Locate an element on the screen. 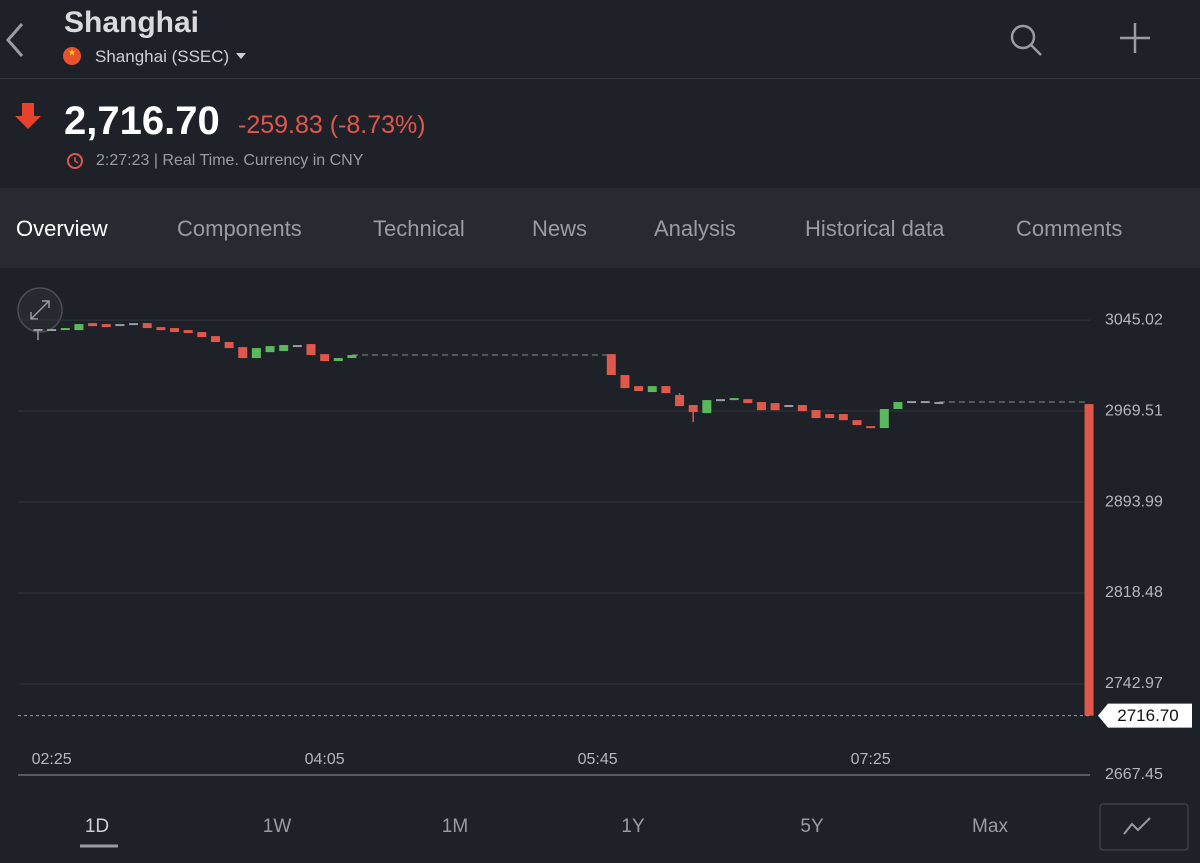  down-arrow is located at coordinates (28, 116).